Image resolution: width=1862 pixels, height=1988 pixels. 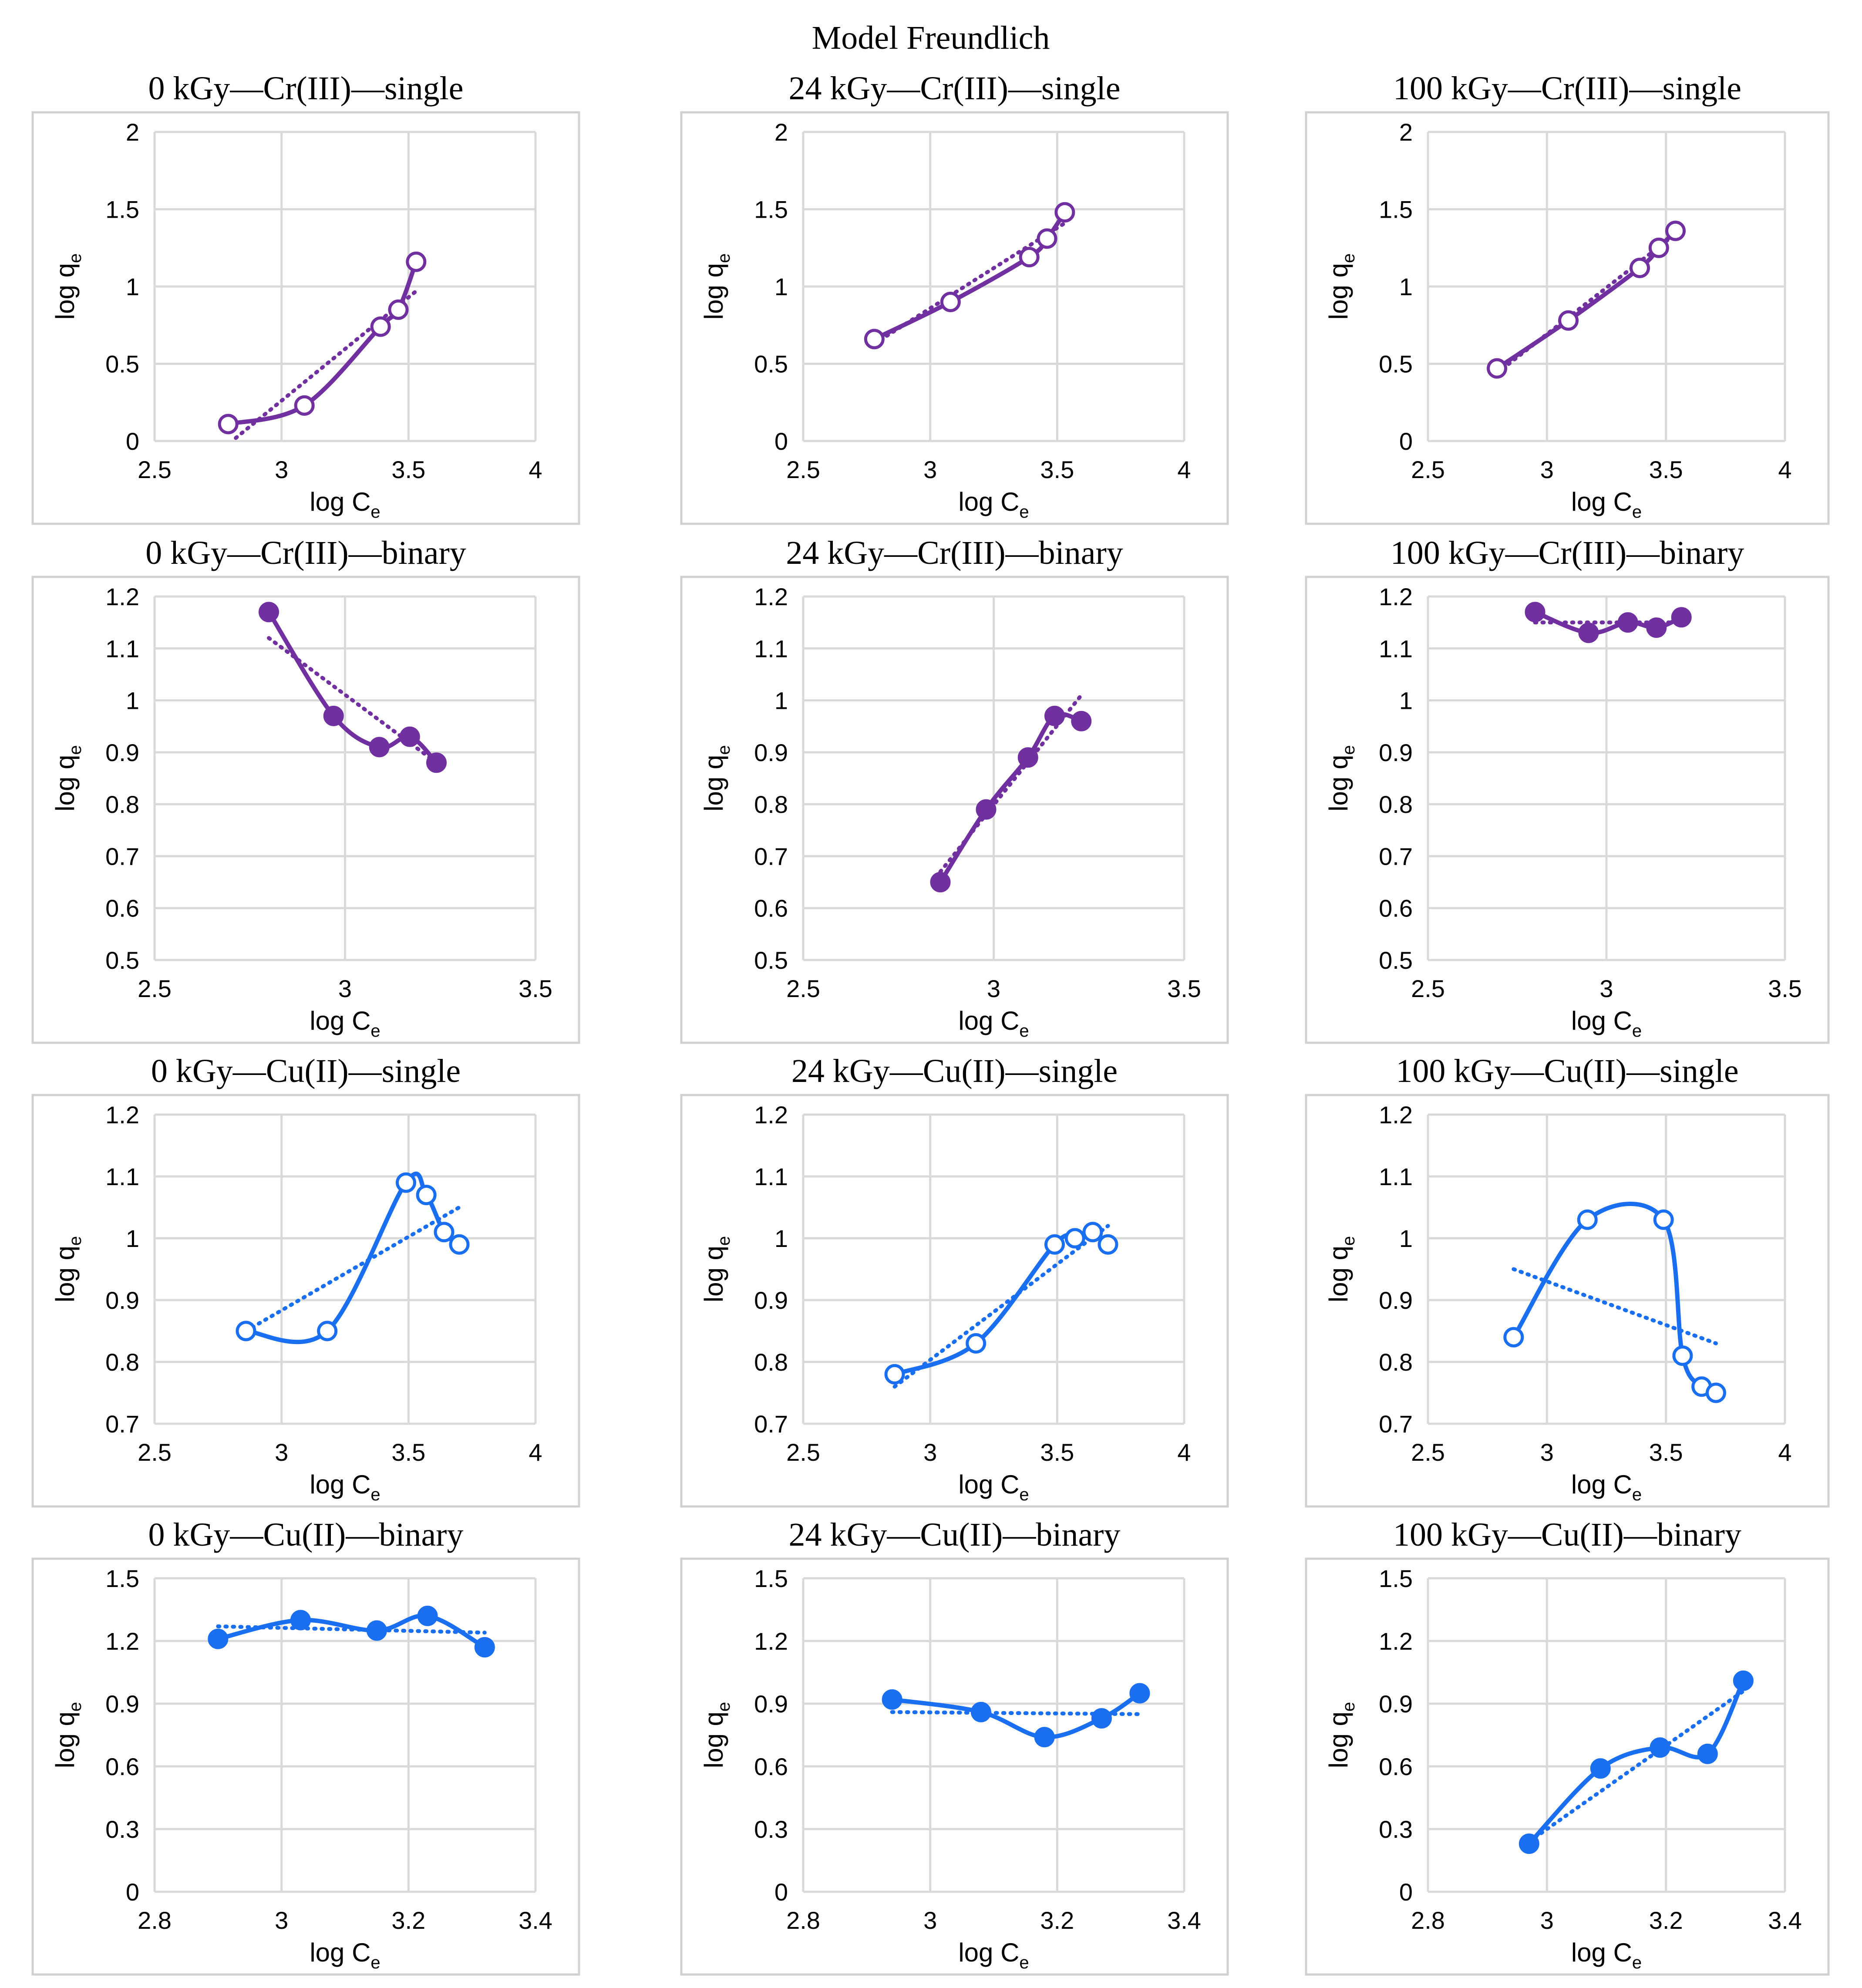 I want to click on y-tick-label: 0, so click(x=781, y=1892).